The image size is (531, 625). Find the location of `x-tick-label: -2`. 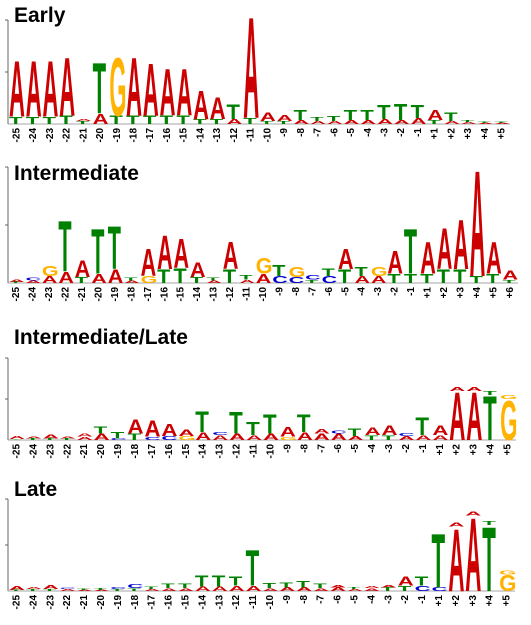

x-tick-label: -2 is located at coordinates (401, 132).